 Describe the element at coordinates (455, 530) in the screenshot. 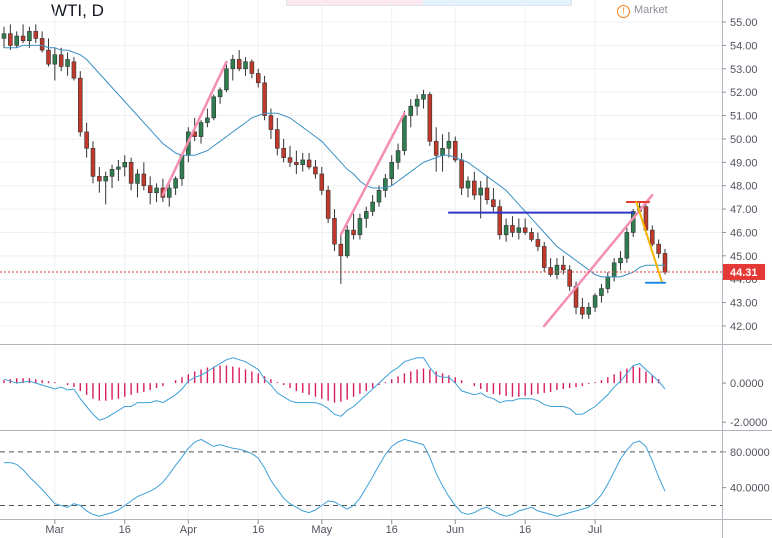

I see `time-tick-label: Jun` at that location.